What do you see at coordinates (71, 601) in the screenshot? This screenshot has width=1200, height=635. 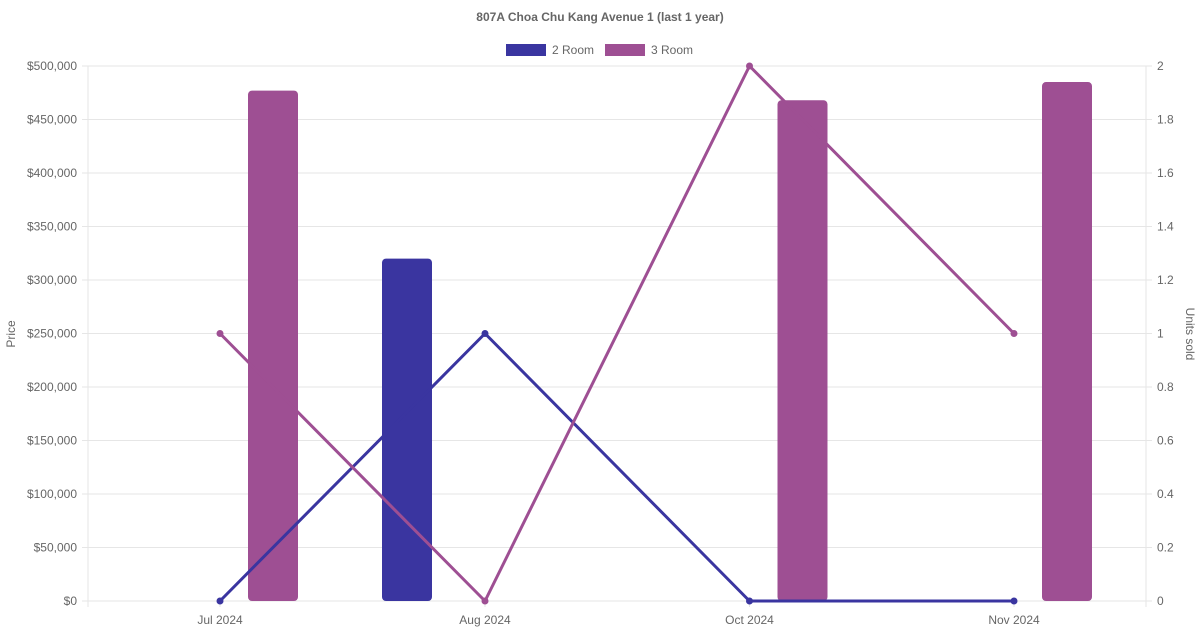 I see `left-tick-label: $0` at bounding box center [71, 601].